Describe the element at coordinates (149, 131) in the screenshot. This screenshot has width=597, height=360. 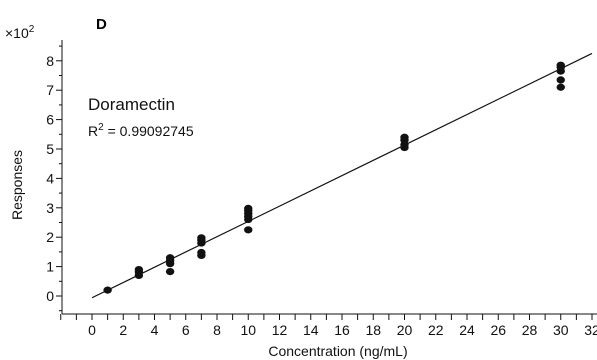
I see `r2-value: = 0.99092745` at that location.